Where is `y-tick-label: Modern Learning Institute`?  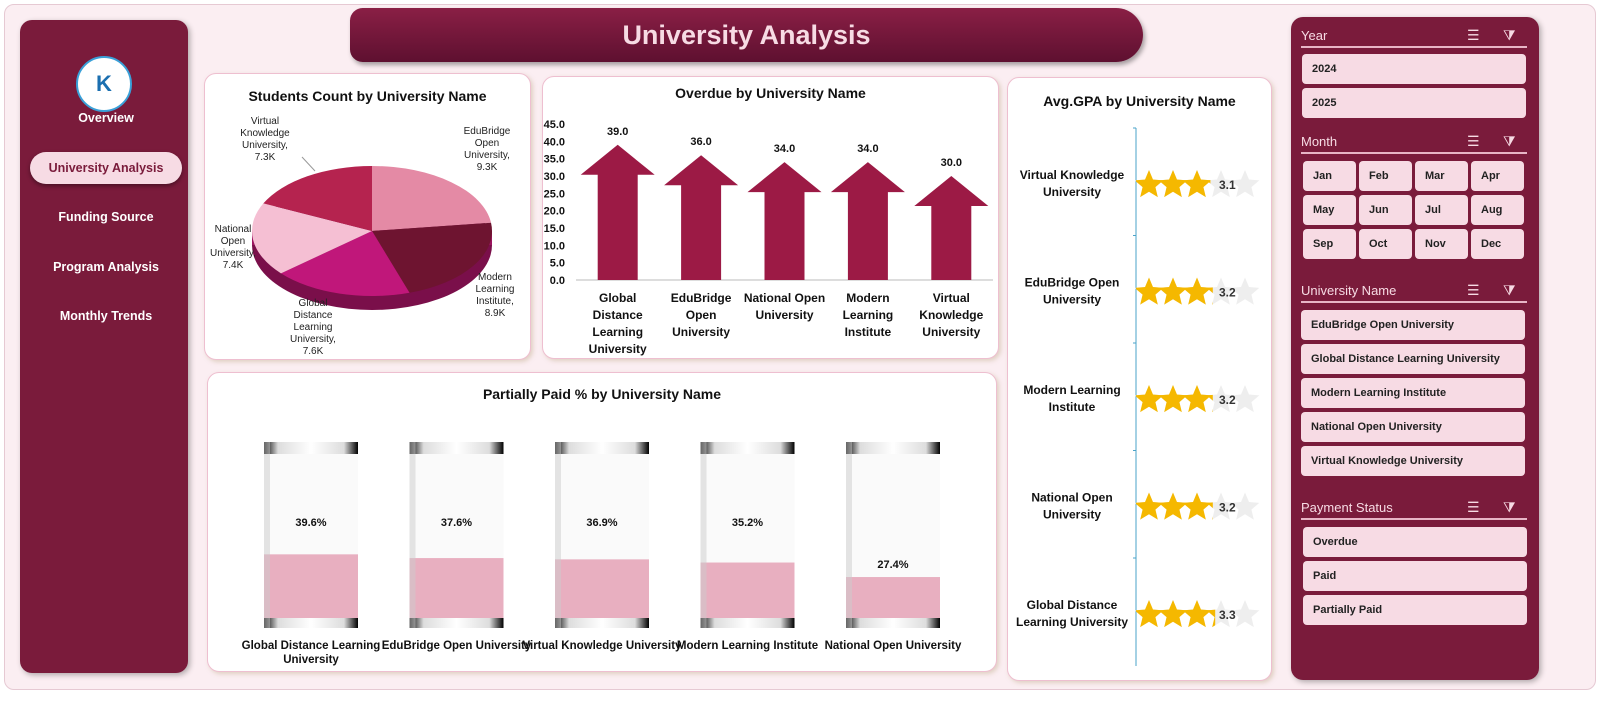
y-tick-label: Modern Learning Institute is located at coordinates (1071, 398).